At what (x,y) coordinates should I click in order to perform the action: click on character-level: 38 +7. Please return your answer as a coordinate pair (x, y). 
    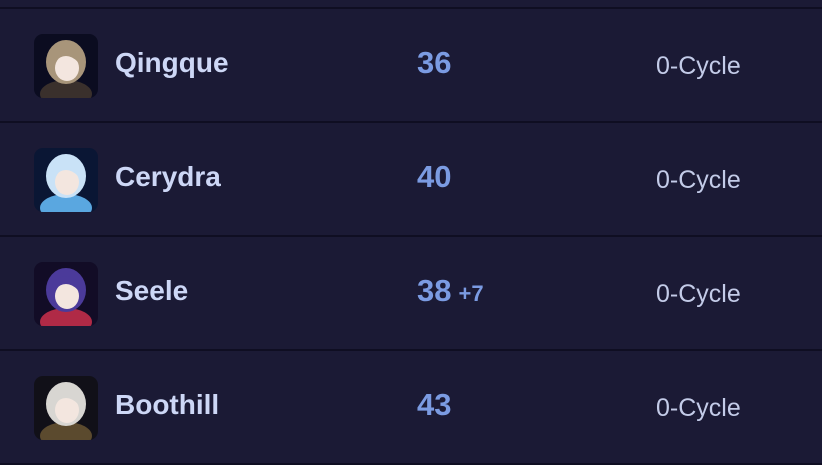
    Looking at the image, I should click on (450, 290).